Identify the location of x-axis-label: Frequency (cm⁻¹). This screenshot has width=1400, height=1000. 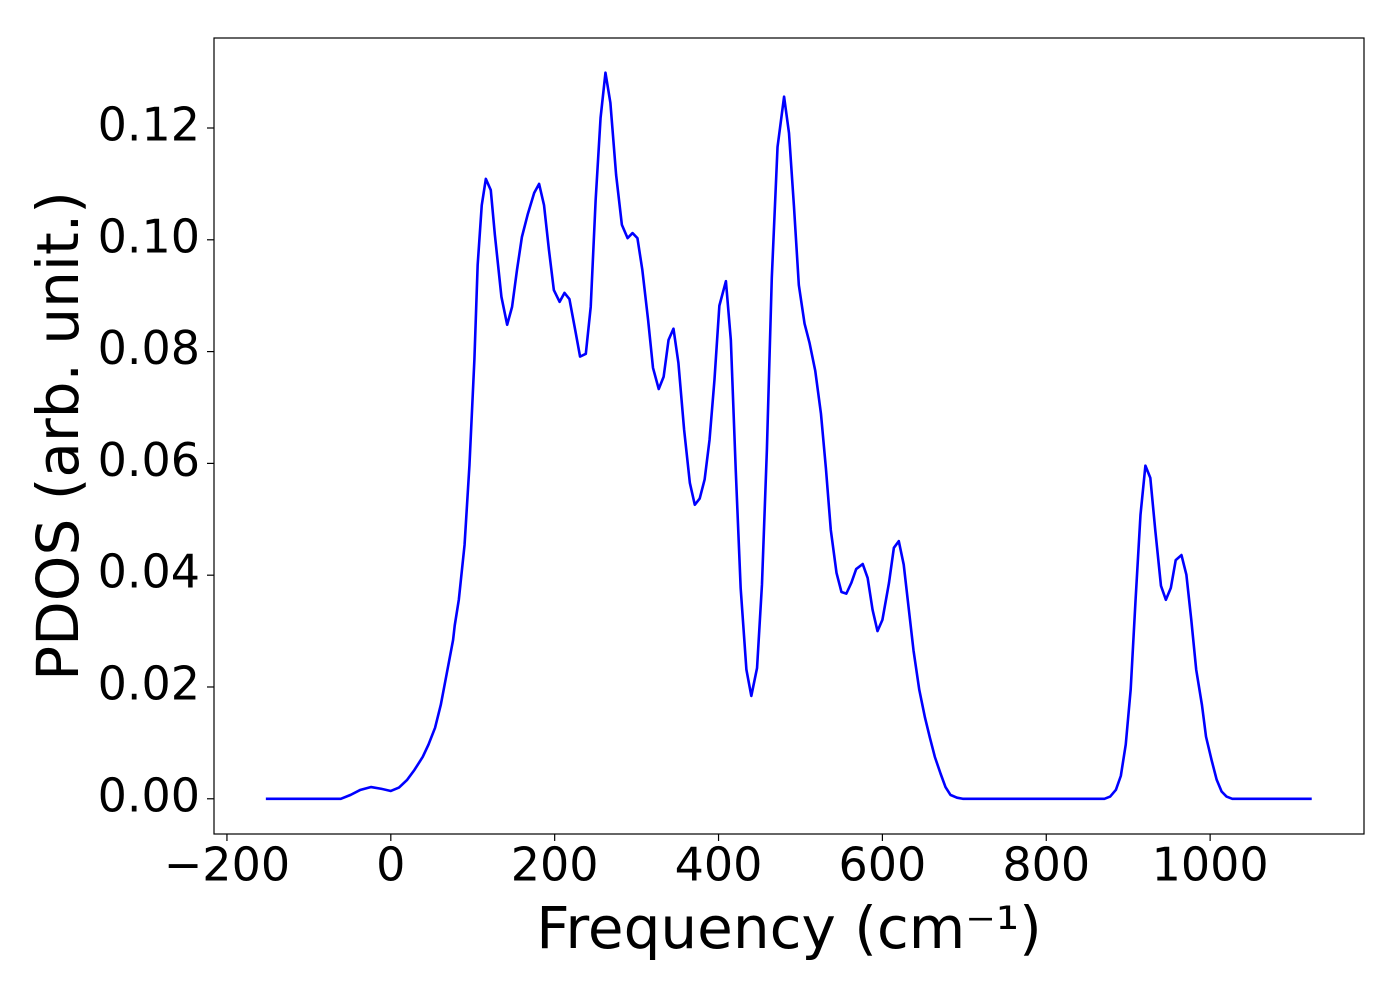
(789, 928).